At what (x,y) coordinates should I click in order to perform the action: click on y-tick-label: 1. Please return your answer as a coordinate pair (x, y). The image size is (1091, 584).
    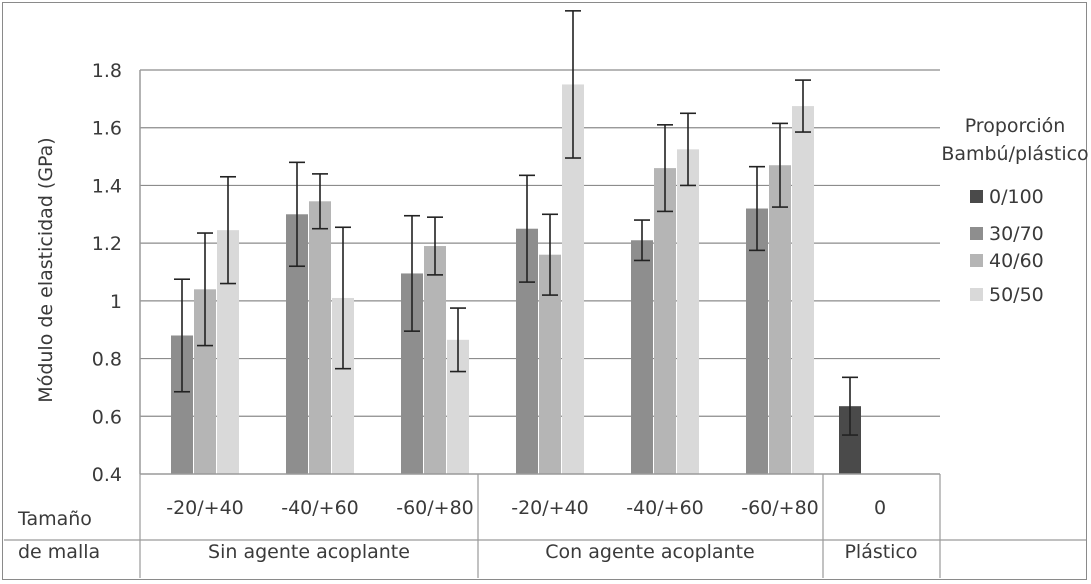
    Looking at the image, I should click on (116, 302).